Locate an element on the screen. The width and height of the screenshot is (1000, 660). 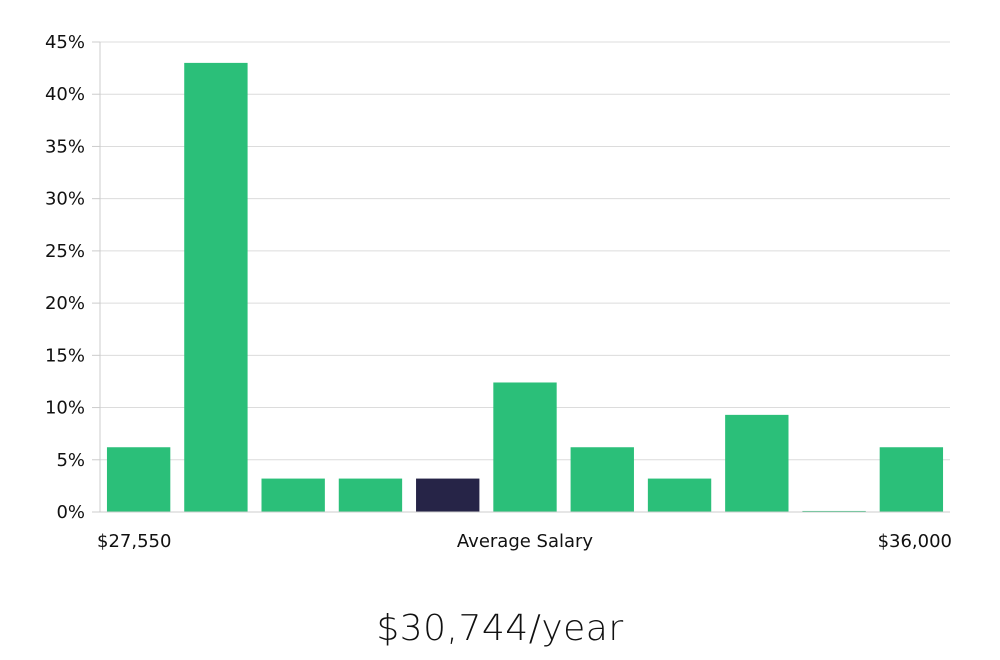
y-tick-label: 10% is located at coordinates (65, 408).